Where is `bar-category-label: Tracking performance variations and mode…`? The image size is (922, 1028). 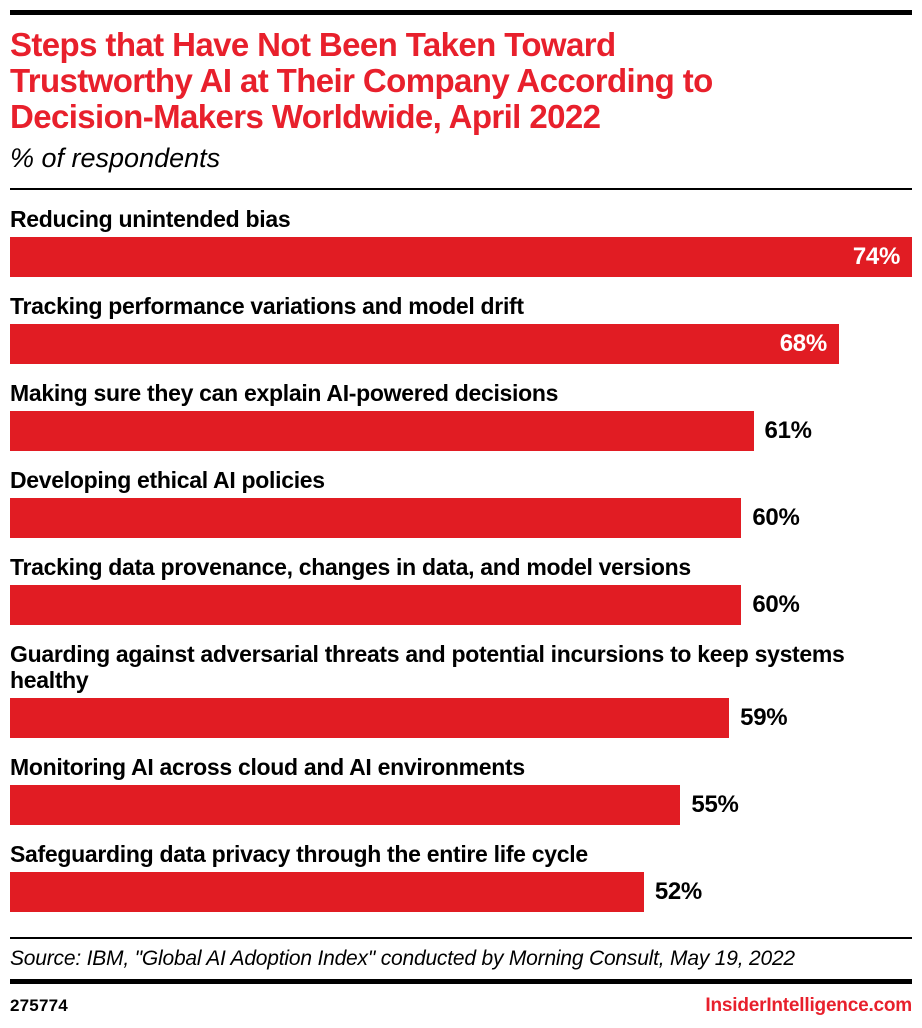
bar-category-label: Tracking performance variations and mode… is located at coordinates (267, 306).